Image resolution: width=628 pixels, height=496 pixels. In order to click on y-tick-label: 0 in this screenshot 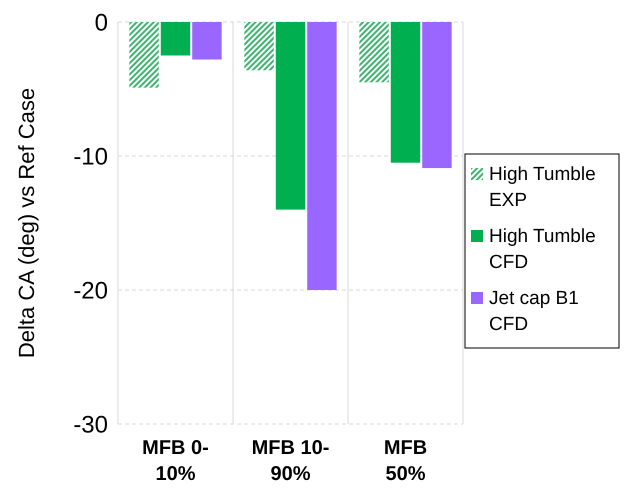, I will do `click(101, 22)`.